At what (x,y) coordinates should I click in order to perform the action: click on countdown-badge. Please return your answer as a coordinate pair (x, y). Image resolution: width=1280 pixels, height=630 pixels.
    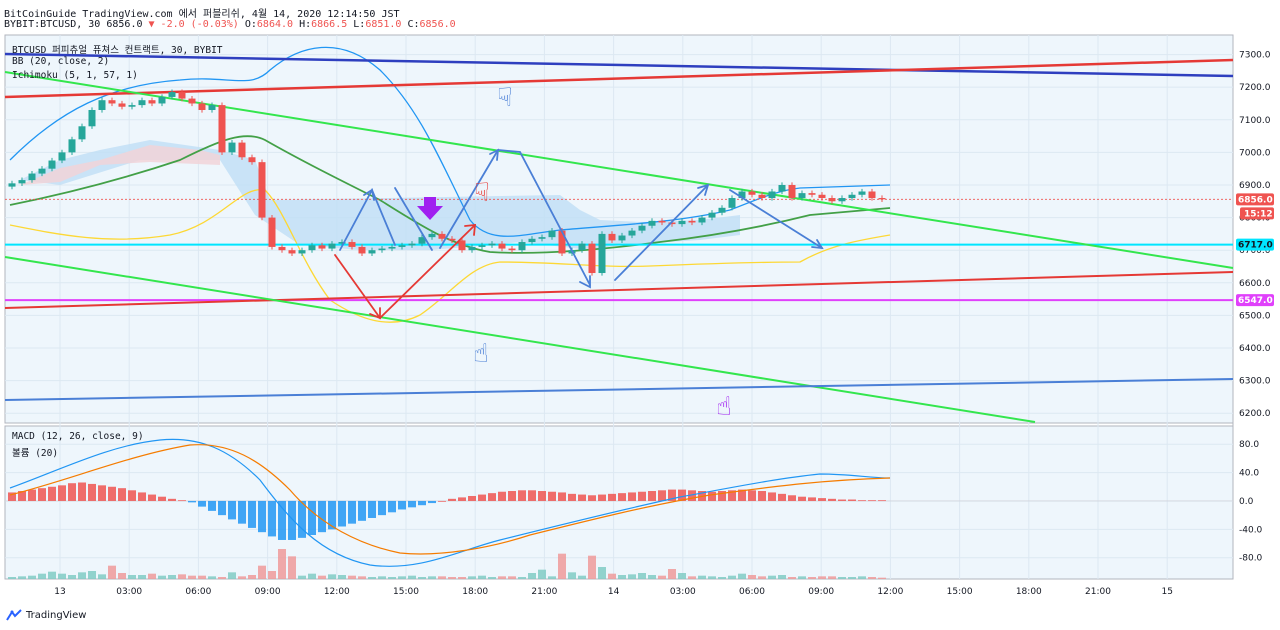
    Looking at the image, I should click on (1257, 213).